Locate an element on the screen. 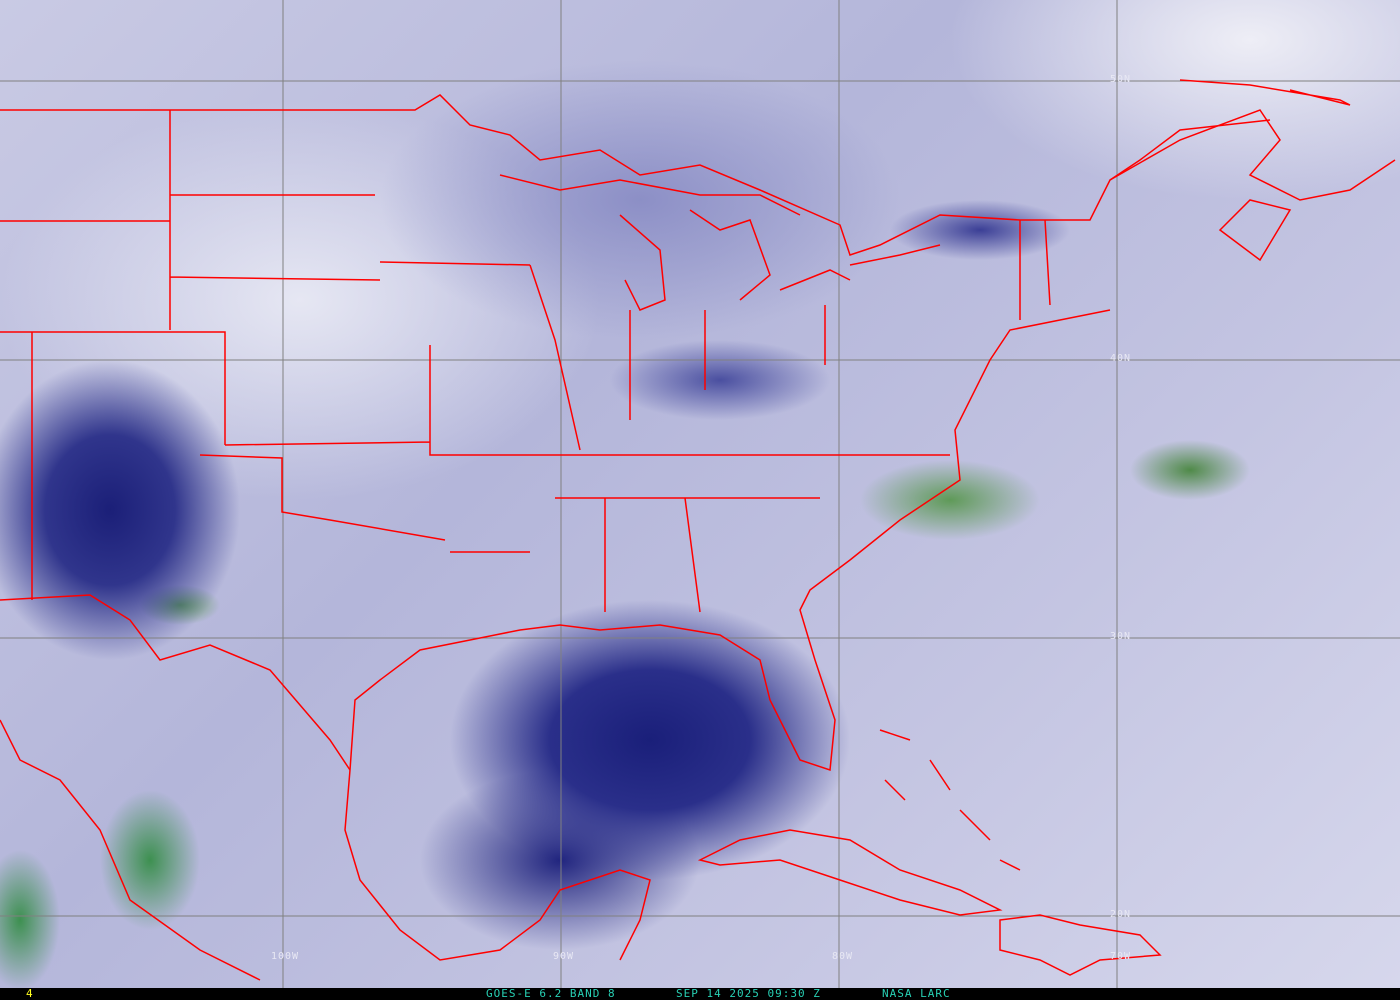 The height and width of the screenshot is (1000, 1400). lat-label-20n: 20N is located at coordinates (1121, 914).